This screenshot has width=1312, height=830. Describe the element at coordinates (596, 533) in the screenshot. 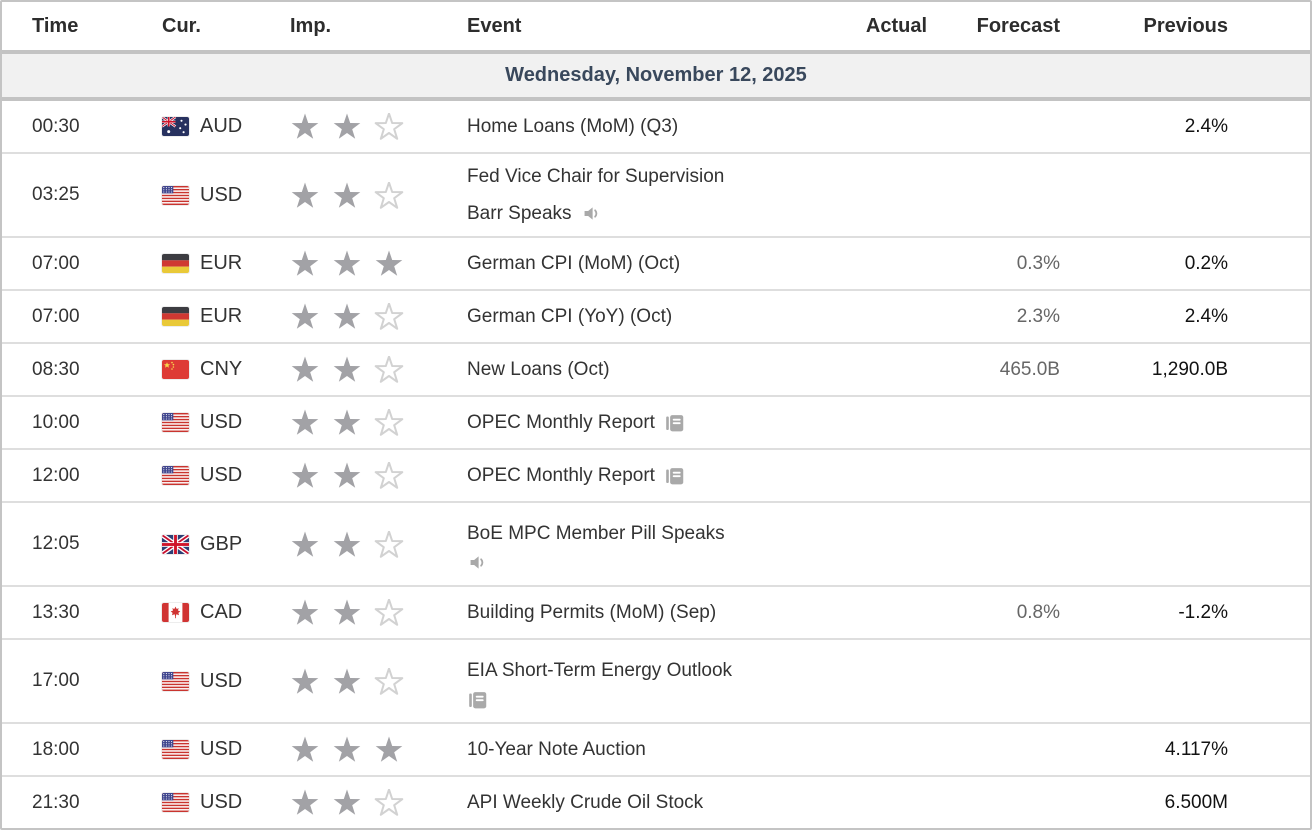

I see `event-link: BoE MPC Member Pill Speaks` at that location.